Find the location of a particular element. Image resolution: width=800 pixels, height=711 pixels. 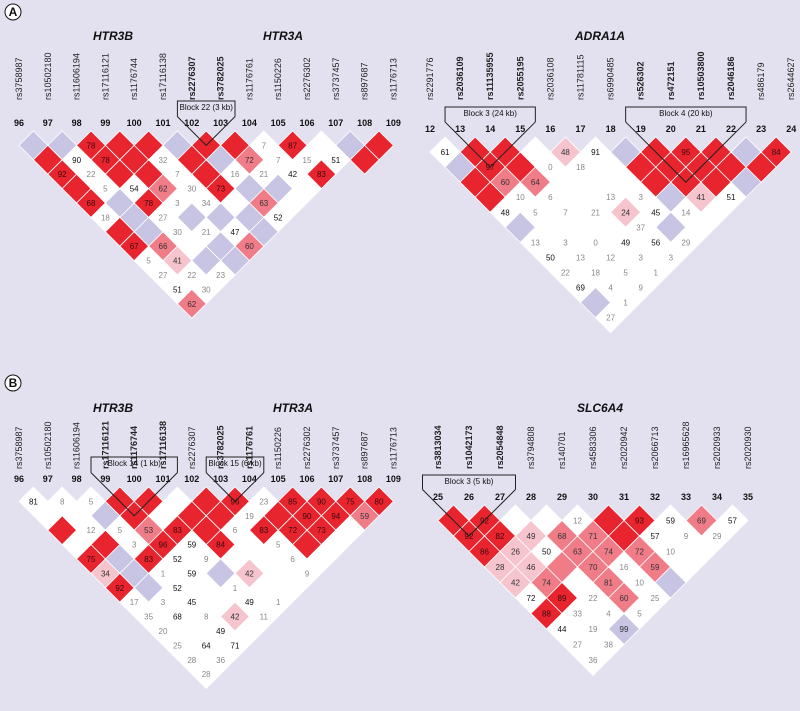

ld-value: 95 is located at coordinates (685, 152).